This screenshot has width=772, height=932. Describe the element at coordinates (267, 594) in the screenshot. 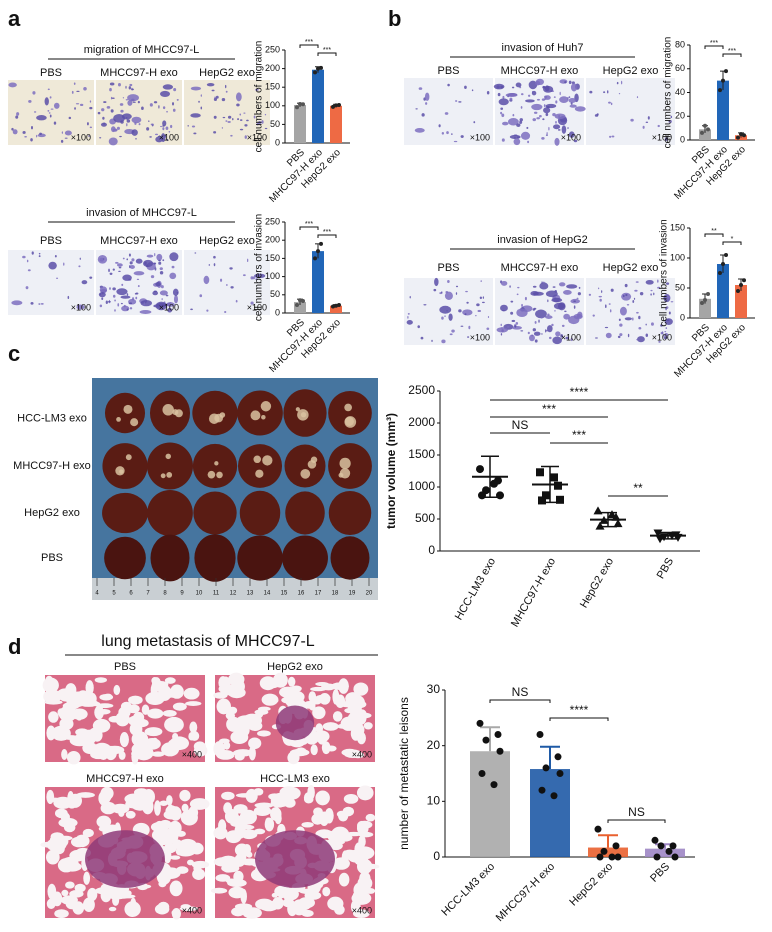

I see `ruler-number: 14` at that location.